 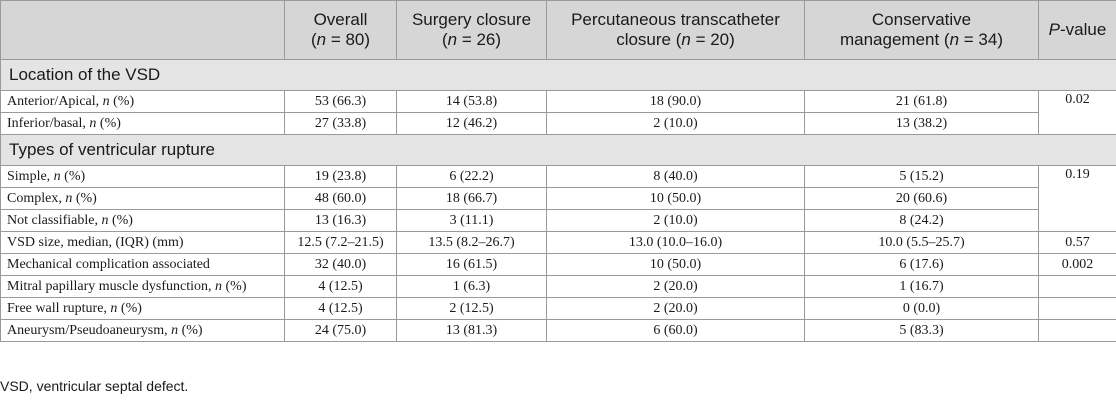 I want to click on header-overall: Overall (n = 80), so click(x=340, y=30).